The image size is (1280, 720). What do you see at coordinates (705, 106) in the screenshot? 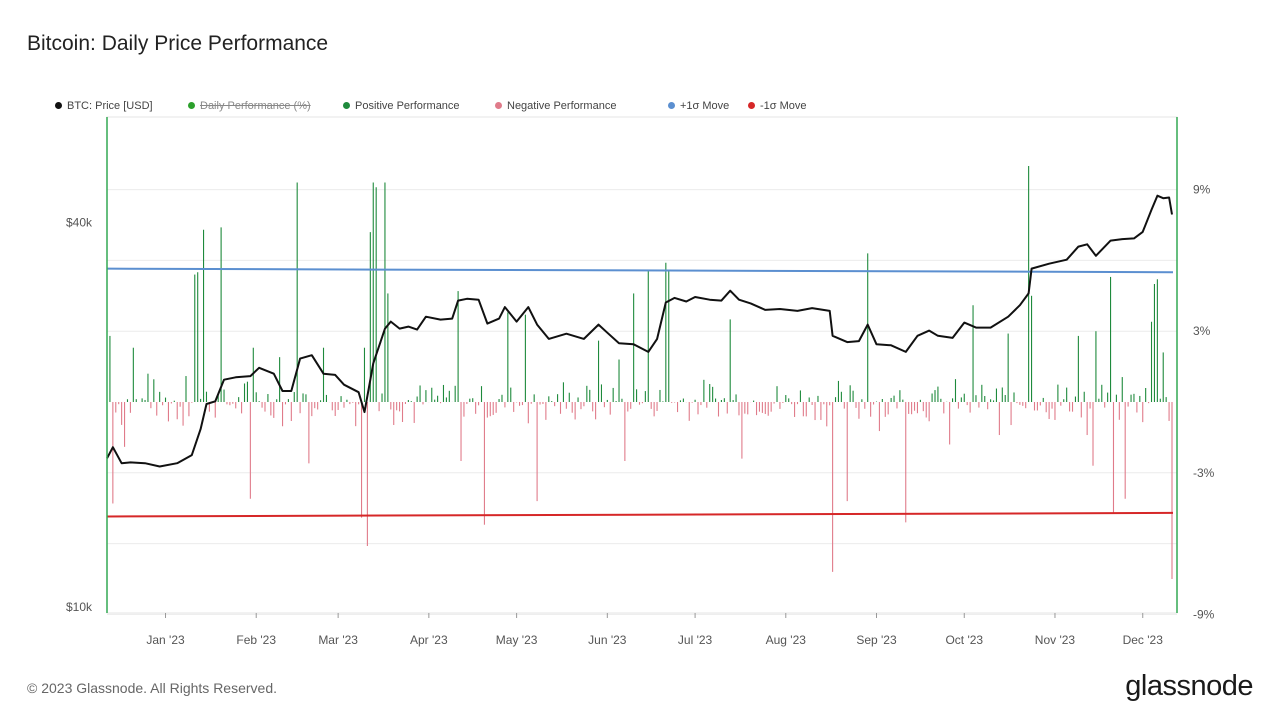
I see `legend-label: +1σ Move` at bounding box center [705, 106].